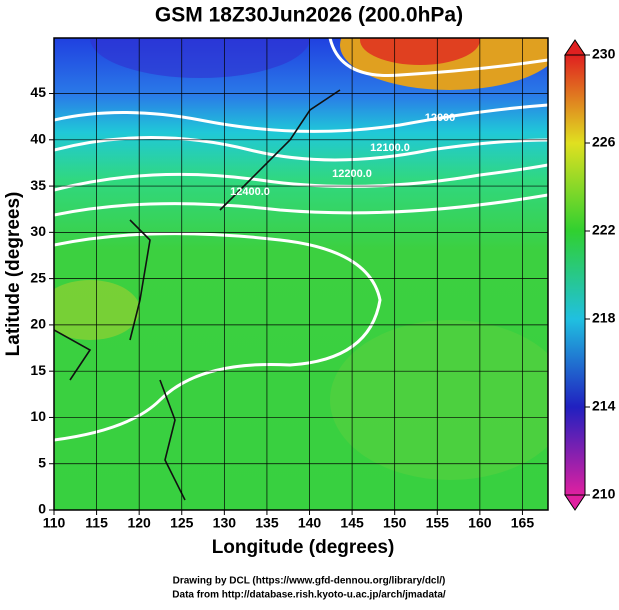  I want to click on contour-label: 12200.0, so click(352, 174).